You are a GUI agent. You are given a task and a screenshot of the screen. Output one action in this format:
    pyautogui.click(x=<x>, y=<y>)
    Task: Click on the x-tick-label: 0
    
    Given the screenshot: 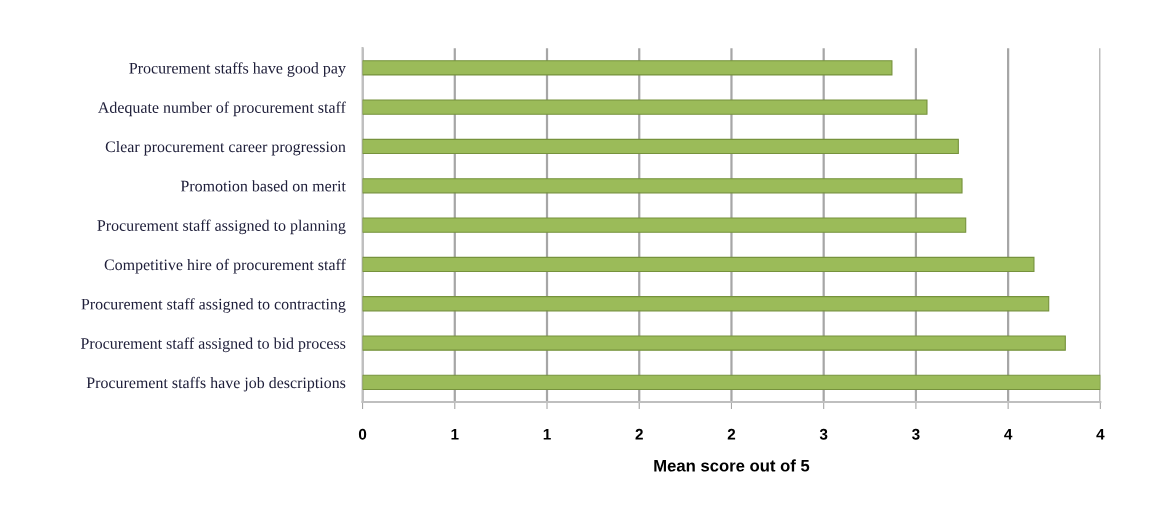 What is the action you would take?
    pyautogui.click(x=362, y=434)
    